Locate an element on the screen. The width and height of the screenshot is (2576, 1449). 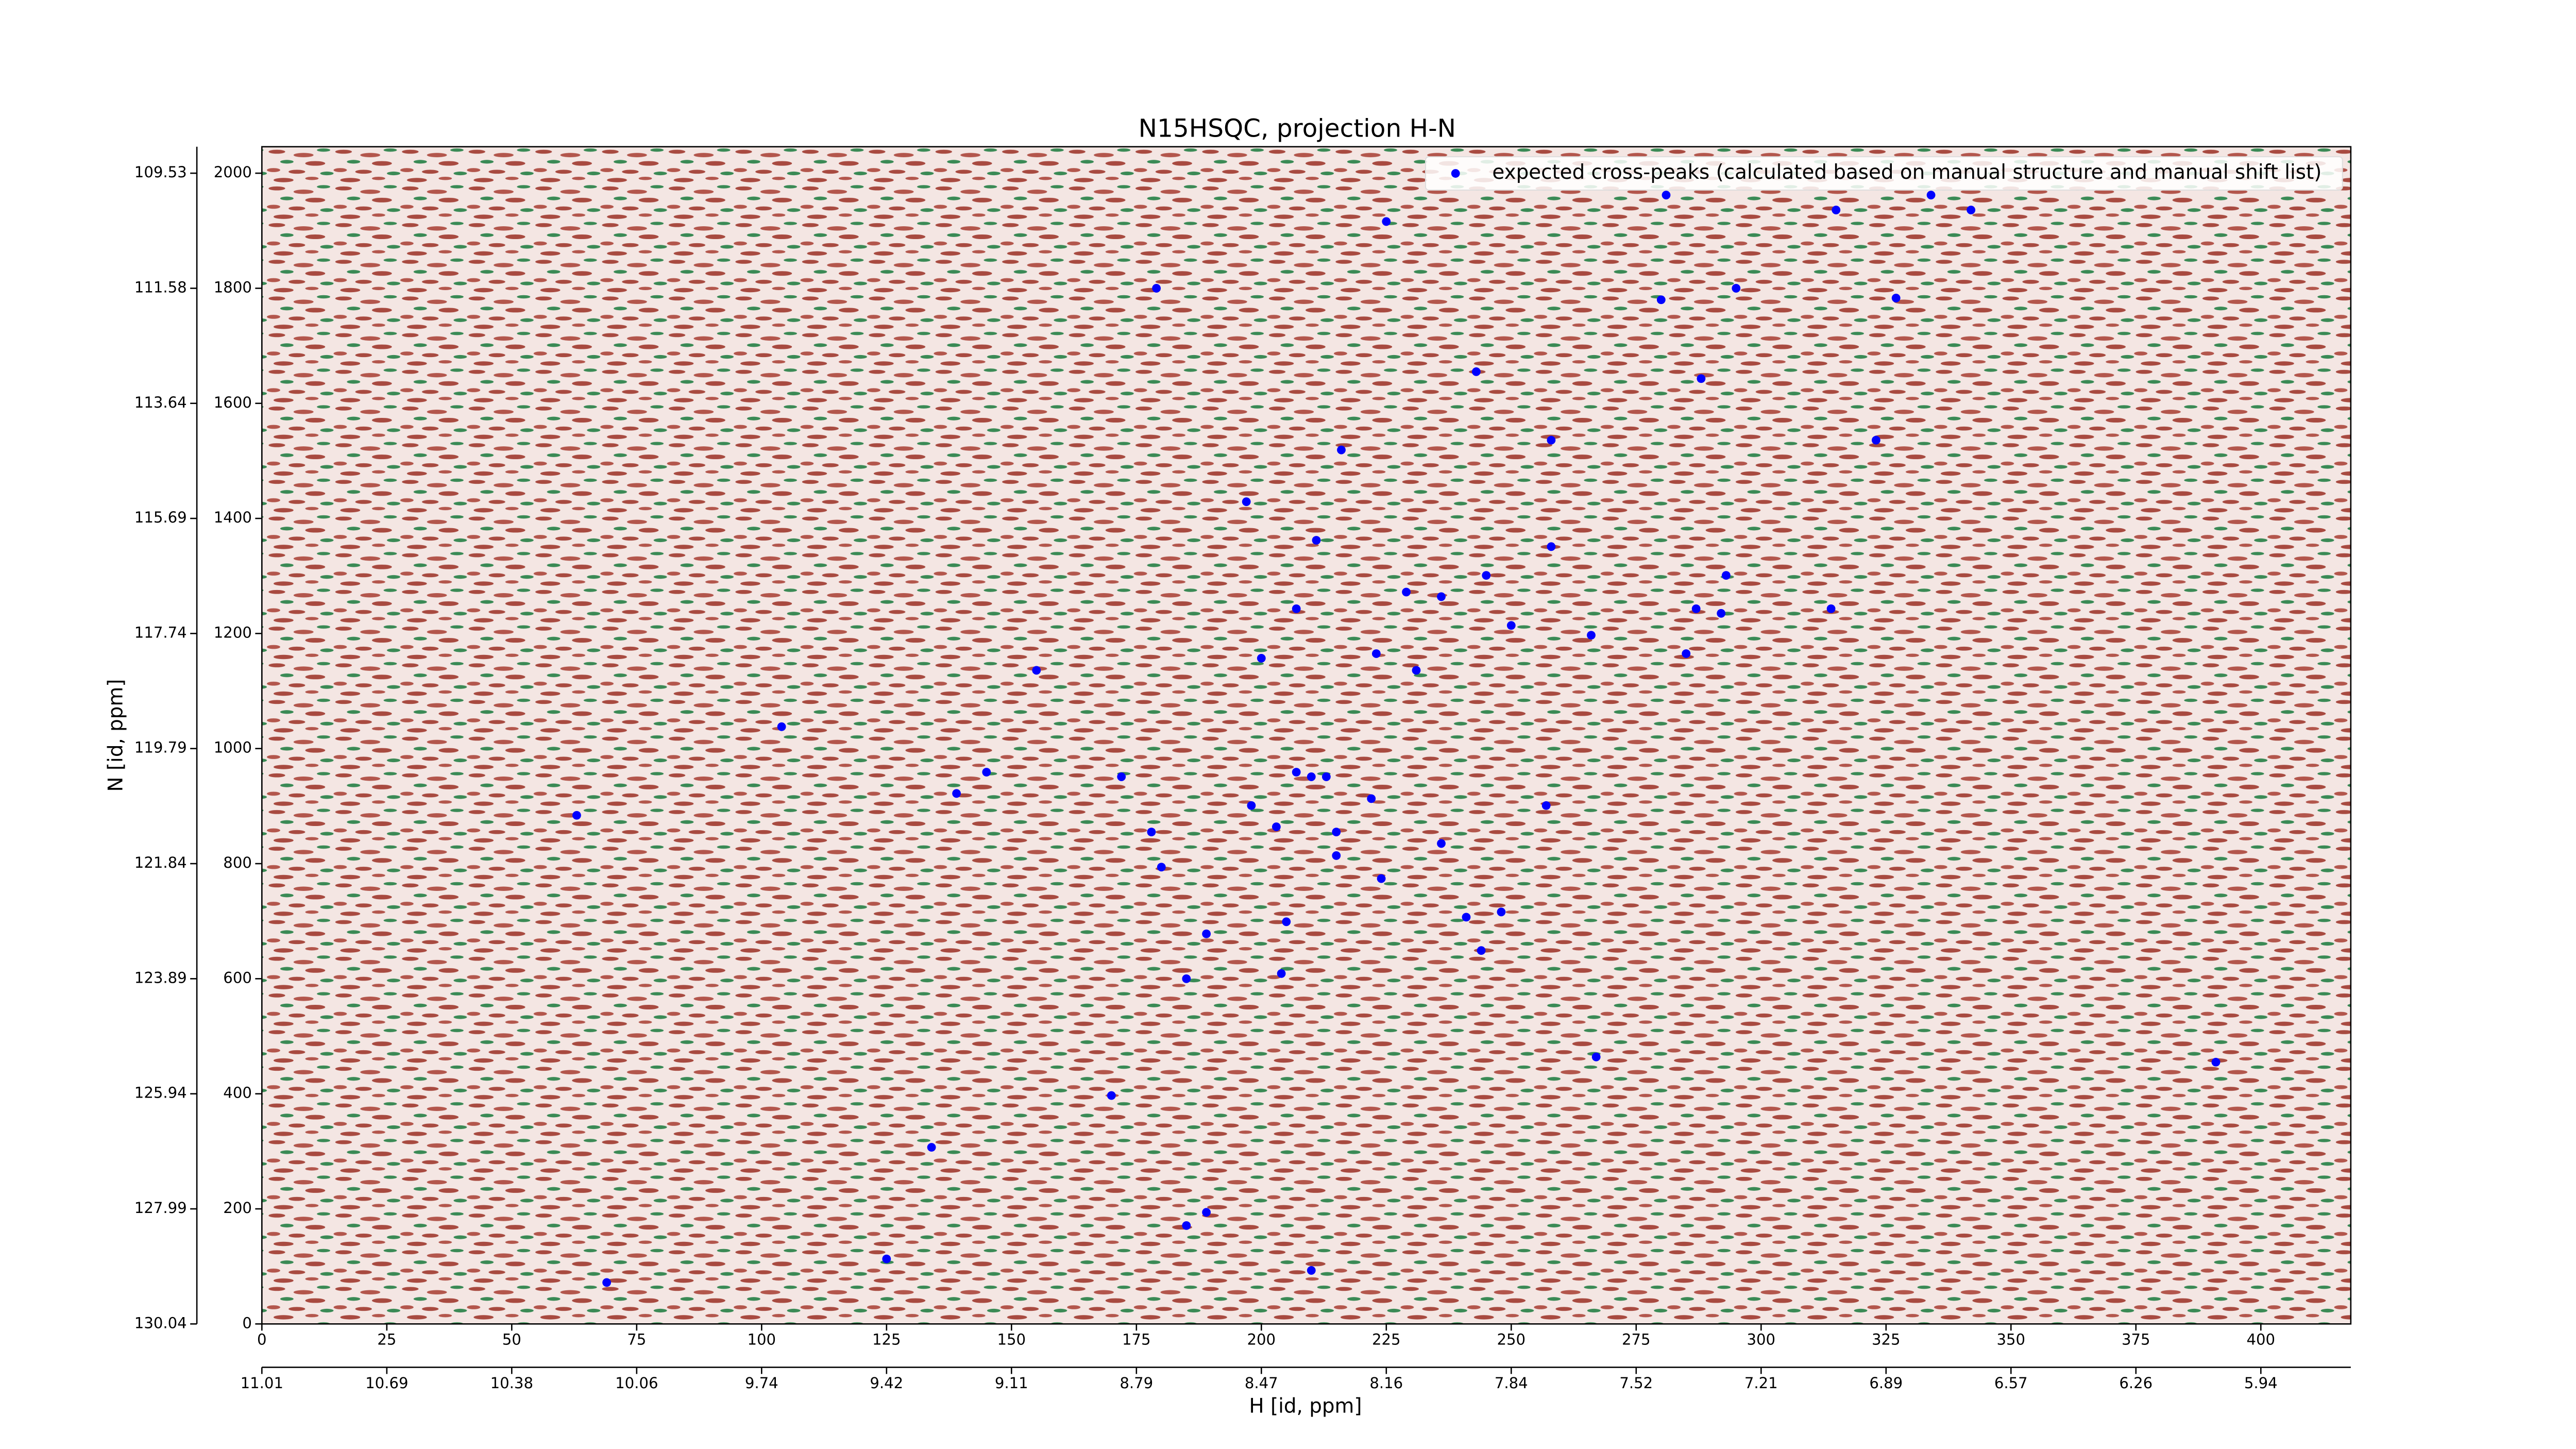
y-tick-label: 400 is located at coordinates (237, 1093).